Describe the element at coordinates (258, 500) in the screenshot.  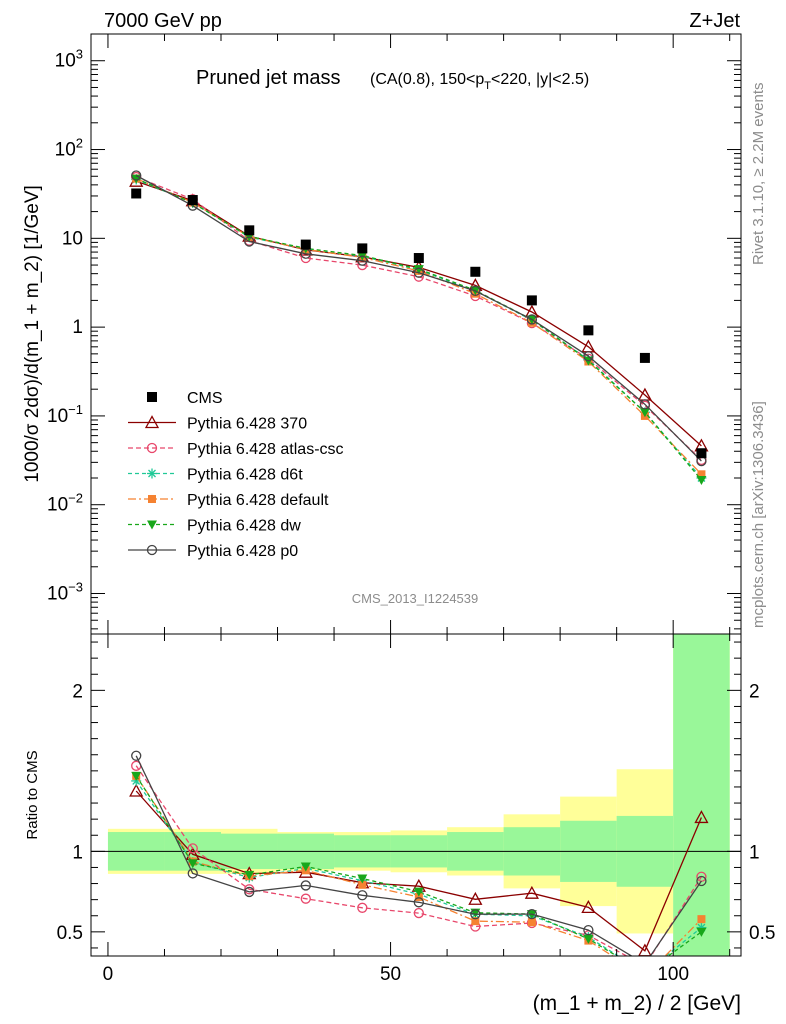
I see `legend-label-3: Pythia 6.428 default` at that location.